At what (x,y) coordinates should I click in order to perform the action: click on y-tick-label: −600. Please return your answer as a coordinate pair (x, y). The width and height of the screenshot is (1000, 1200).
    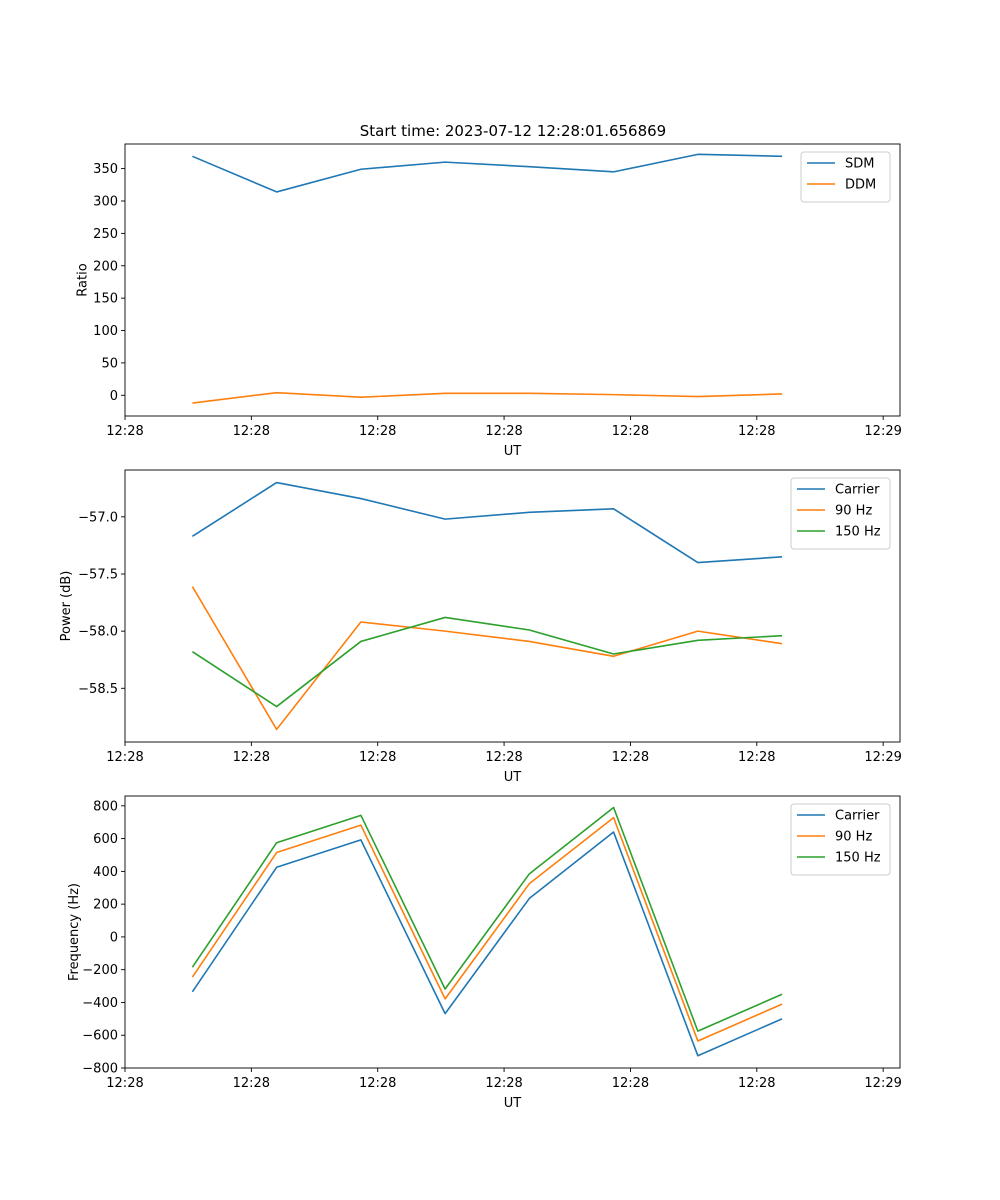
    Looking at the image, I should click on (100, 1036).